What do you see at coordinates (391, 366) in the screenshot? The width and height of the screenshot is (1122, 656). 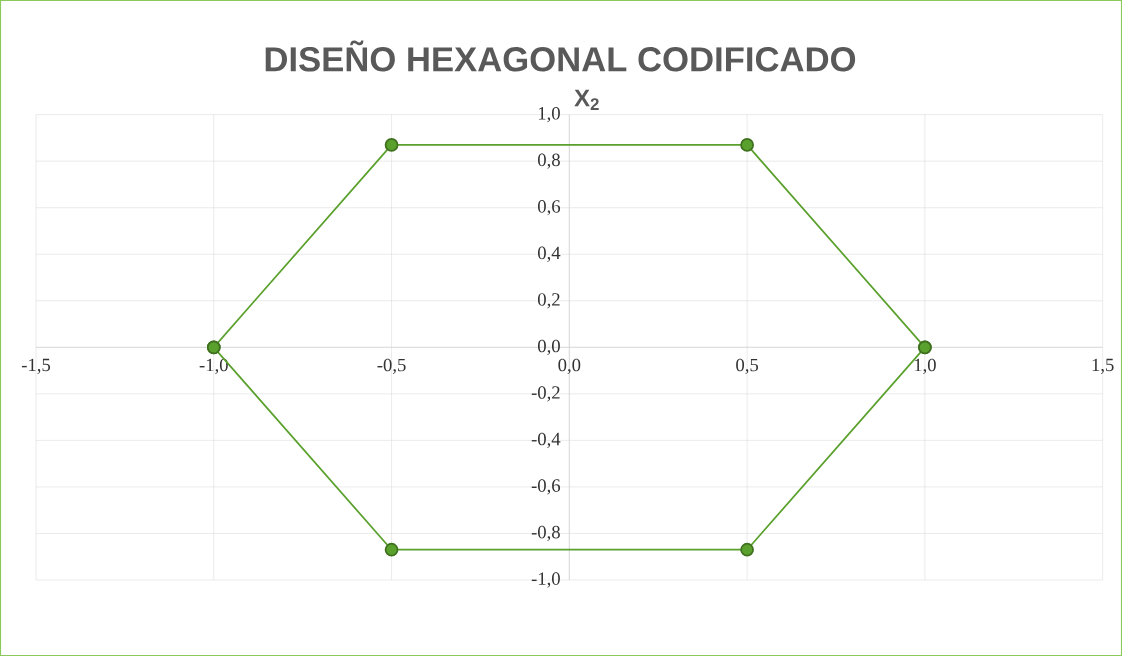 I see `x-tick-label: -0,5` at bounding box center [391, 366].